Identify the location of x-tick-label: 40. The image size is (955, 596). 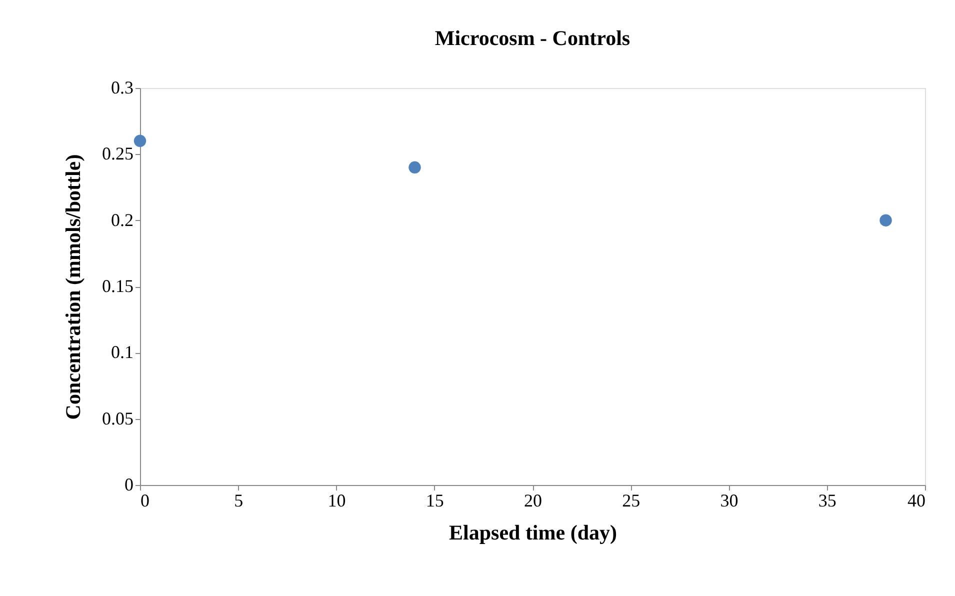
(917, 500).